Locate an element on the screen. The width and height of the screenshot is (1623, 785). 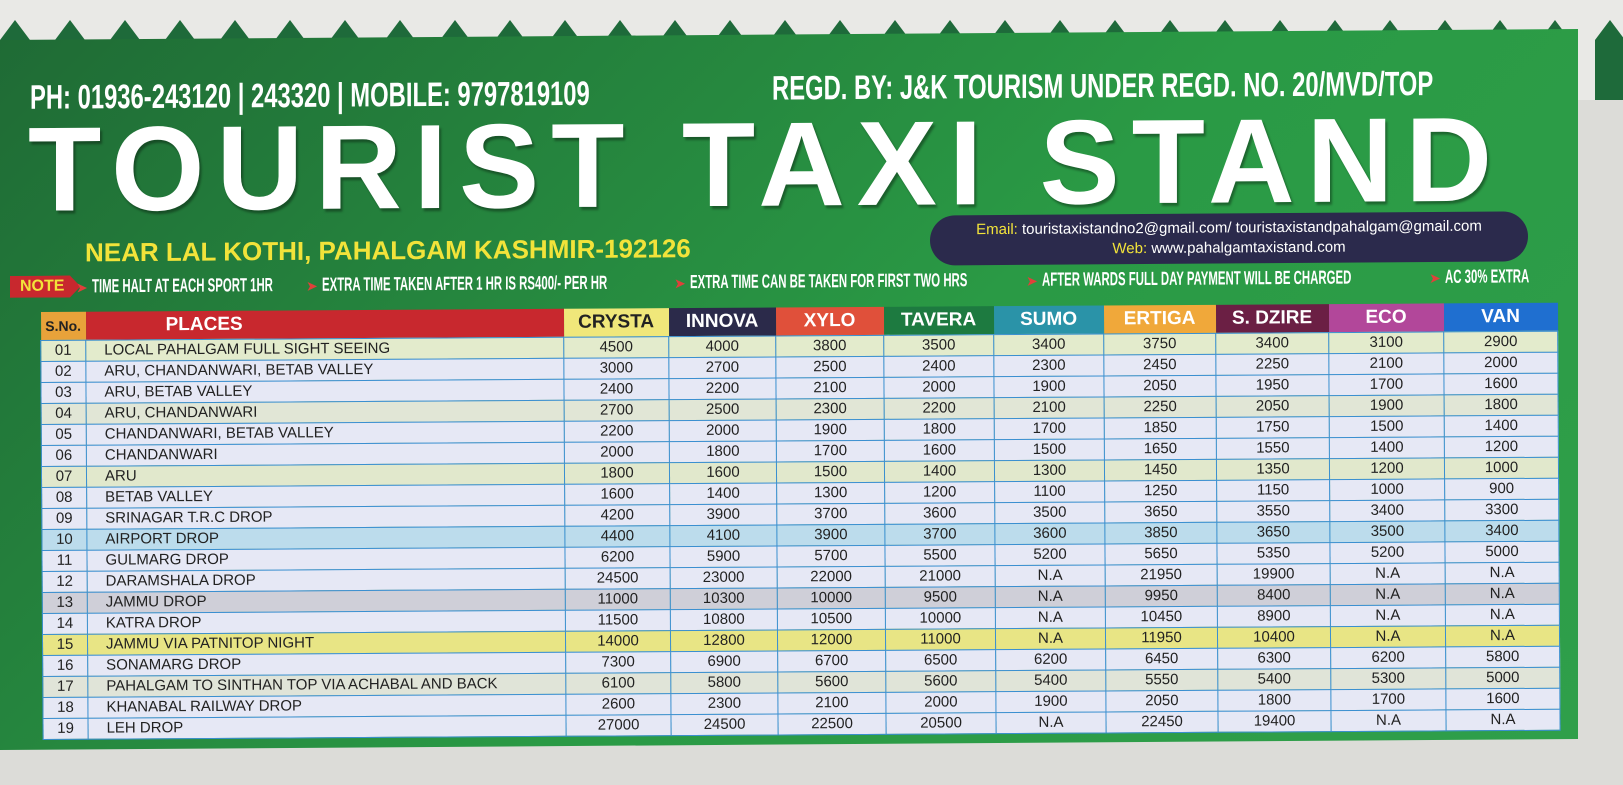
serial-number: 07 is located at coordinates (64, 476).